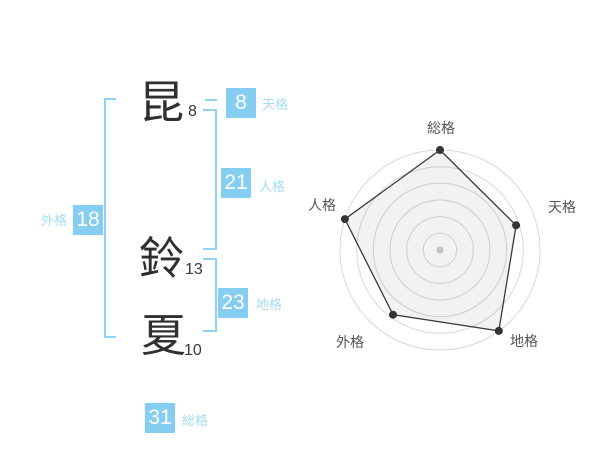 The image size is (600, 470). What do you see at coordinates (193, 350) in the screenshot?
I see `given-char-2-strokes: 10` at bounding box center [193, 350].